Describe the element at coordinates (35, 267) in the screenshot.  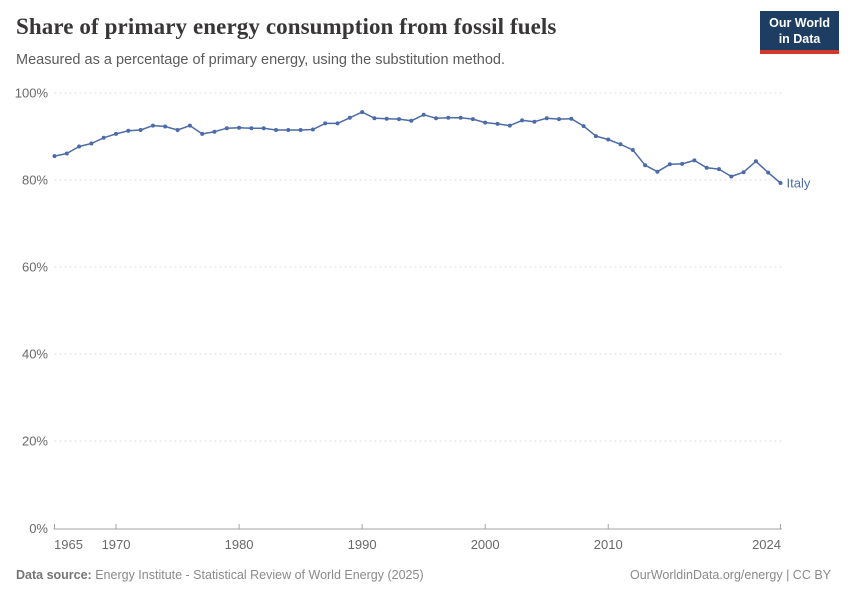
I see `y-tick-label: 60%` at that location.